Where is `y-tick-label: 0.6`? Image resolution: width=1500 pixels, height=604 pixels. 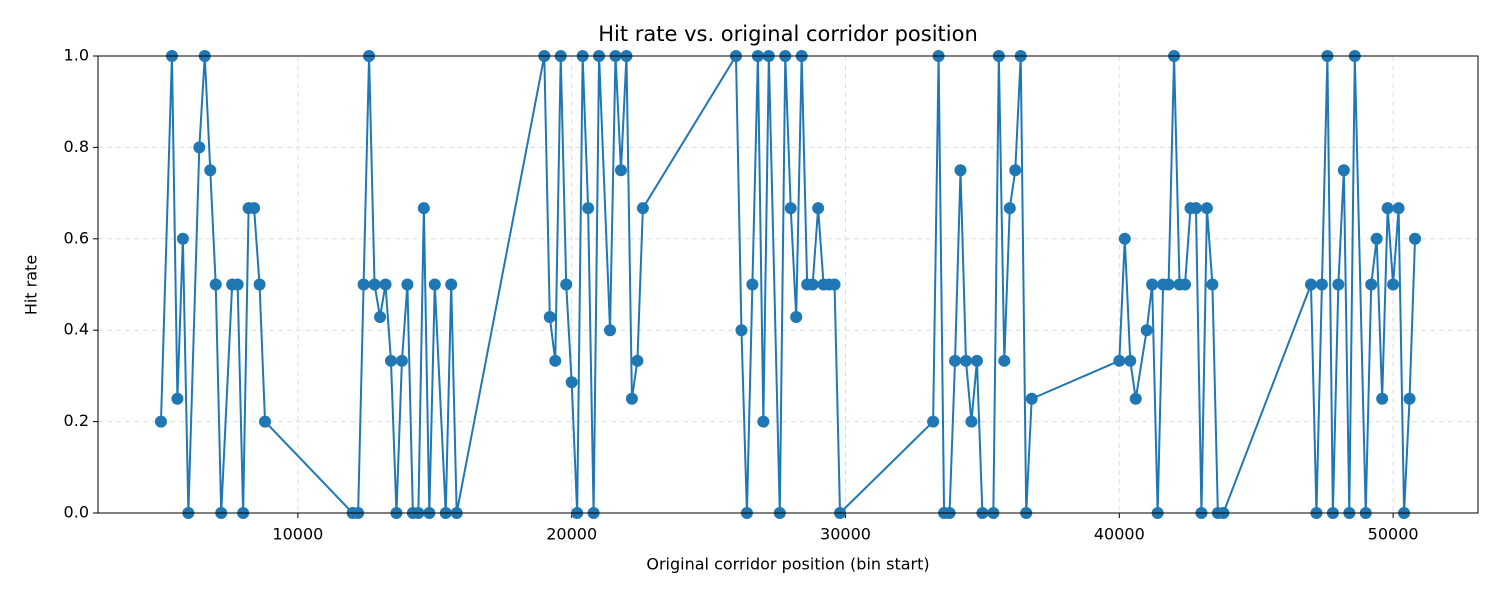 y-tick-label: 0.6 is located at coordinates (76, 237).